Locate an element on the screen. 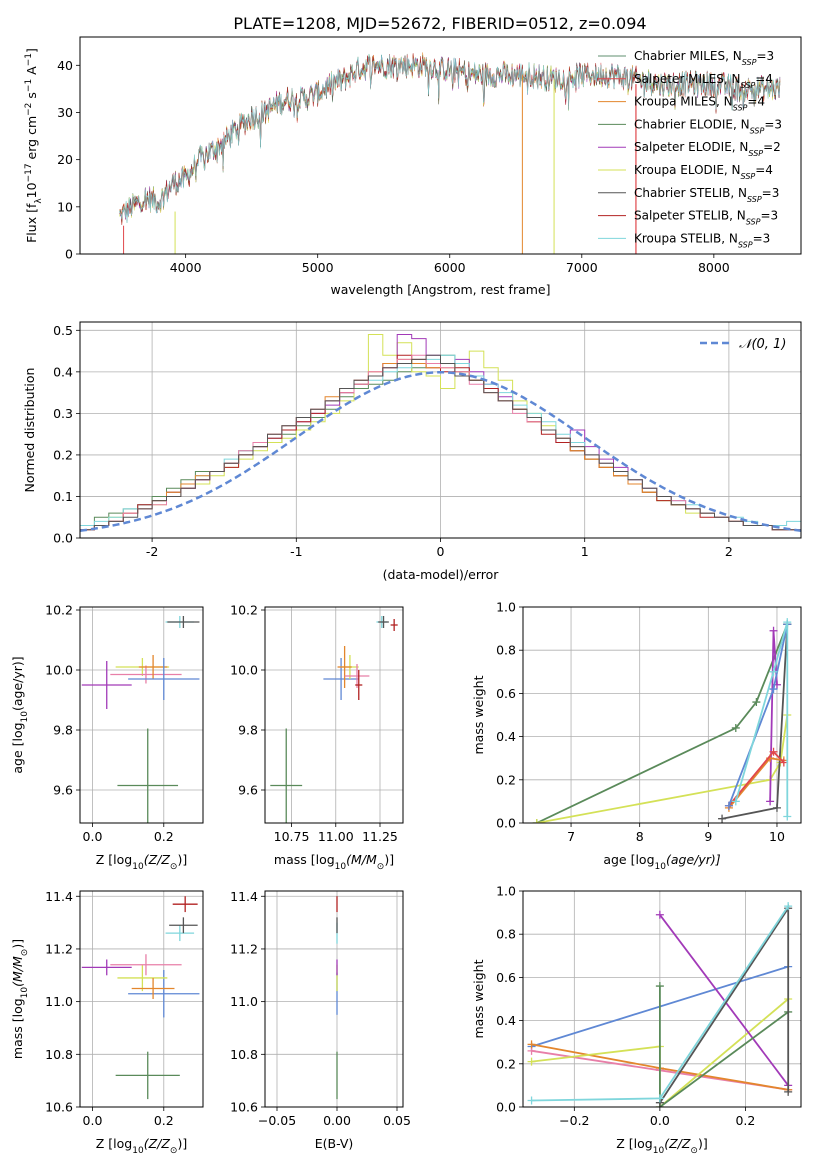  y-tick-label: 20 is located at coordinates (65, 159).